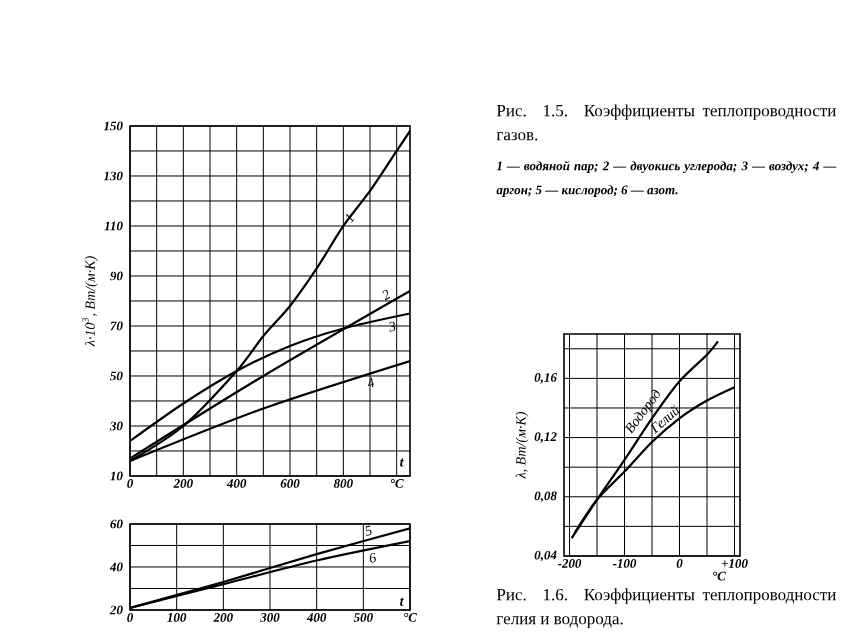 Image resolution: width=866 pixels, height=640 pixels. I want to click on text: Рис. 1.5. Коэффициенты теплопроводности газов., so click(666, 122).